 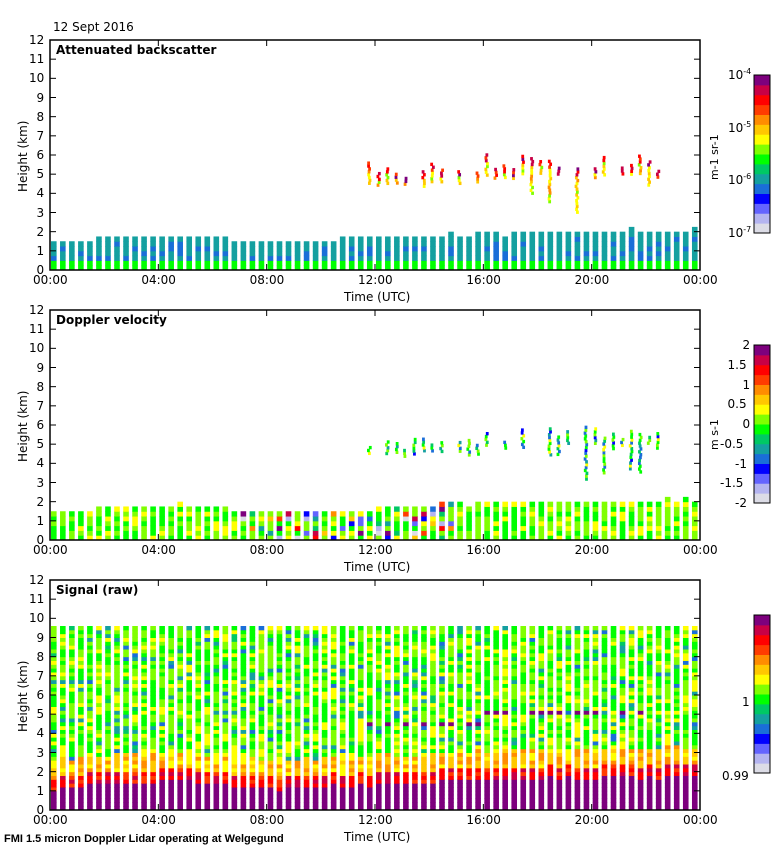 What do you see at coordinates (762, 179) in the screenshot?
I see `colorbar-swatch` at bounding box center [762, 179].